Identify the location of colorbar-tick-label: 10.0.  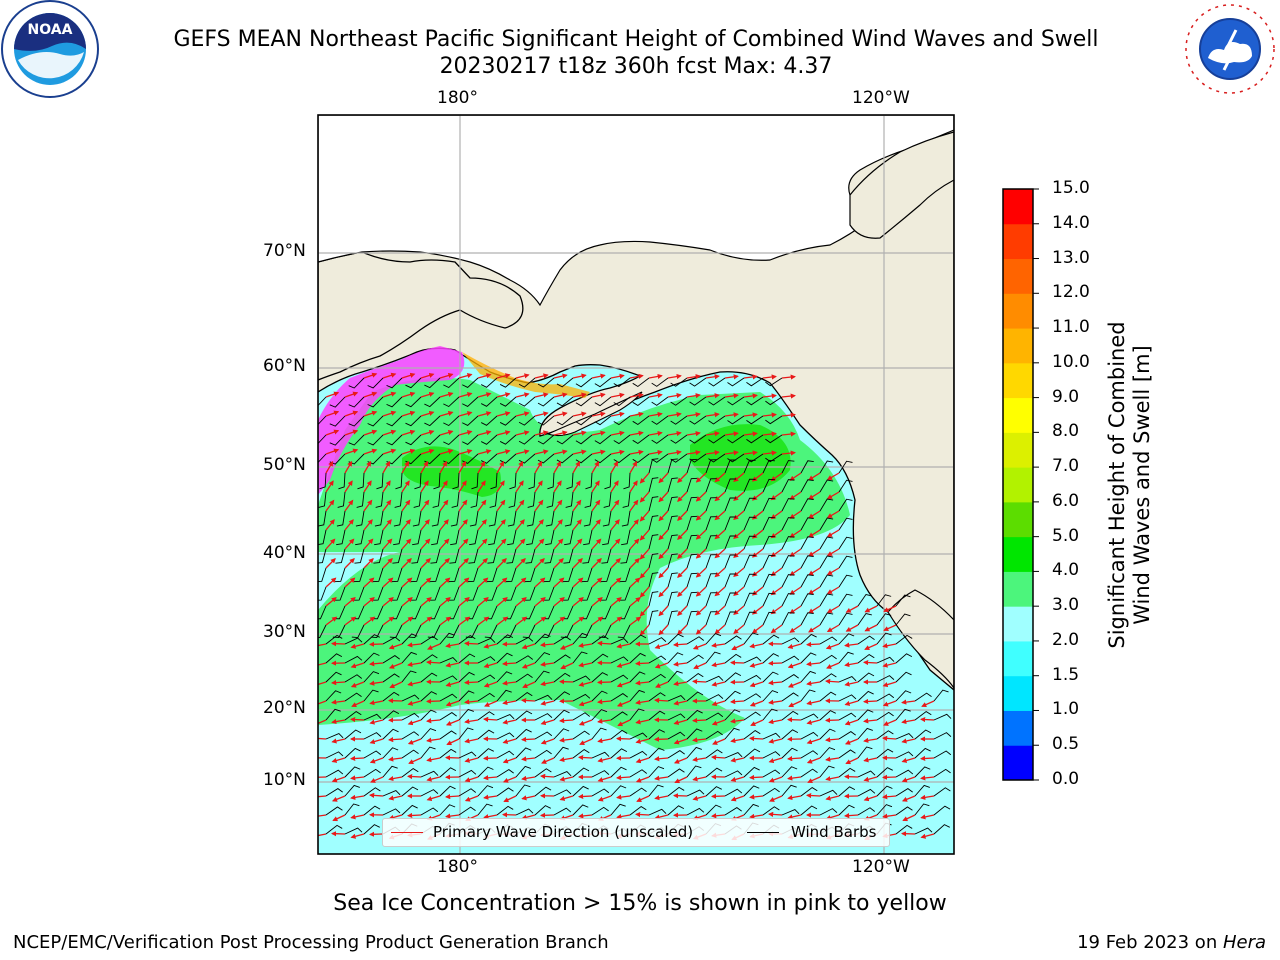
(1071, 361).